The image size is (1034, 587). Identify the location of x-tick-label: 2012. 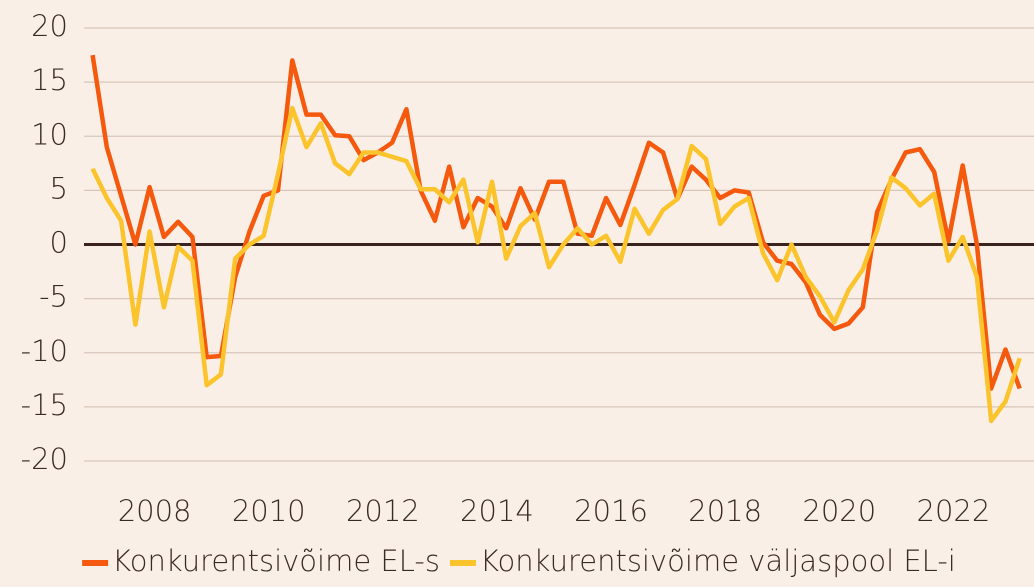
(383, 511).